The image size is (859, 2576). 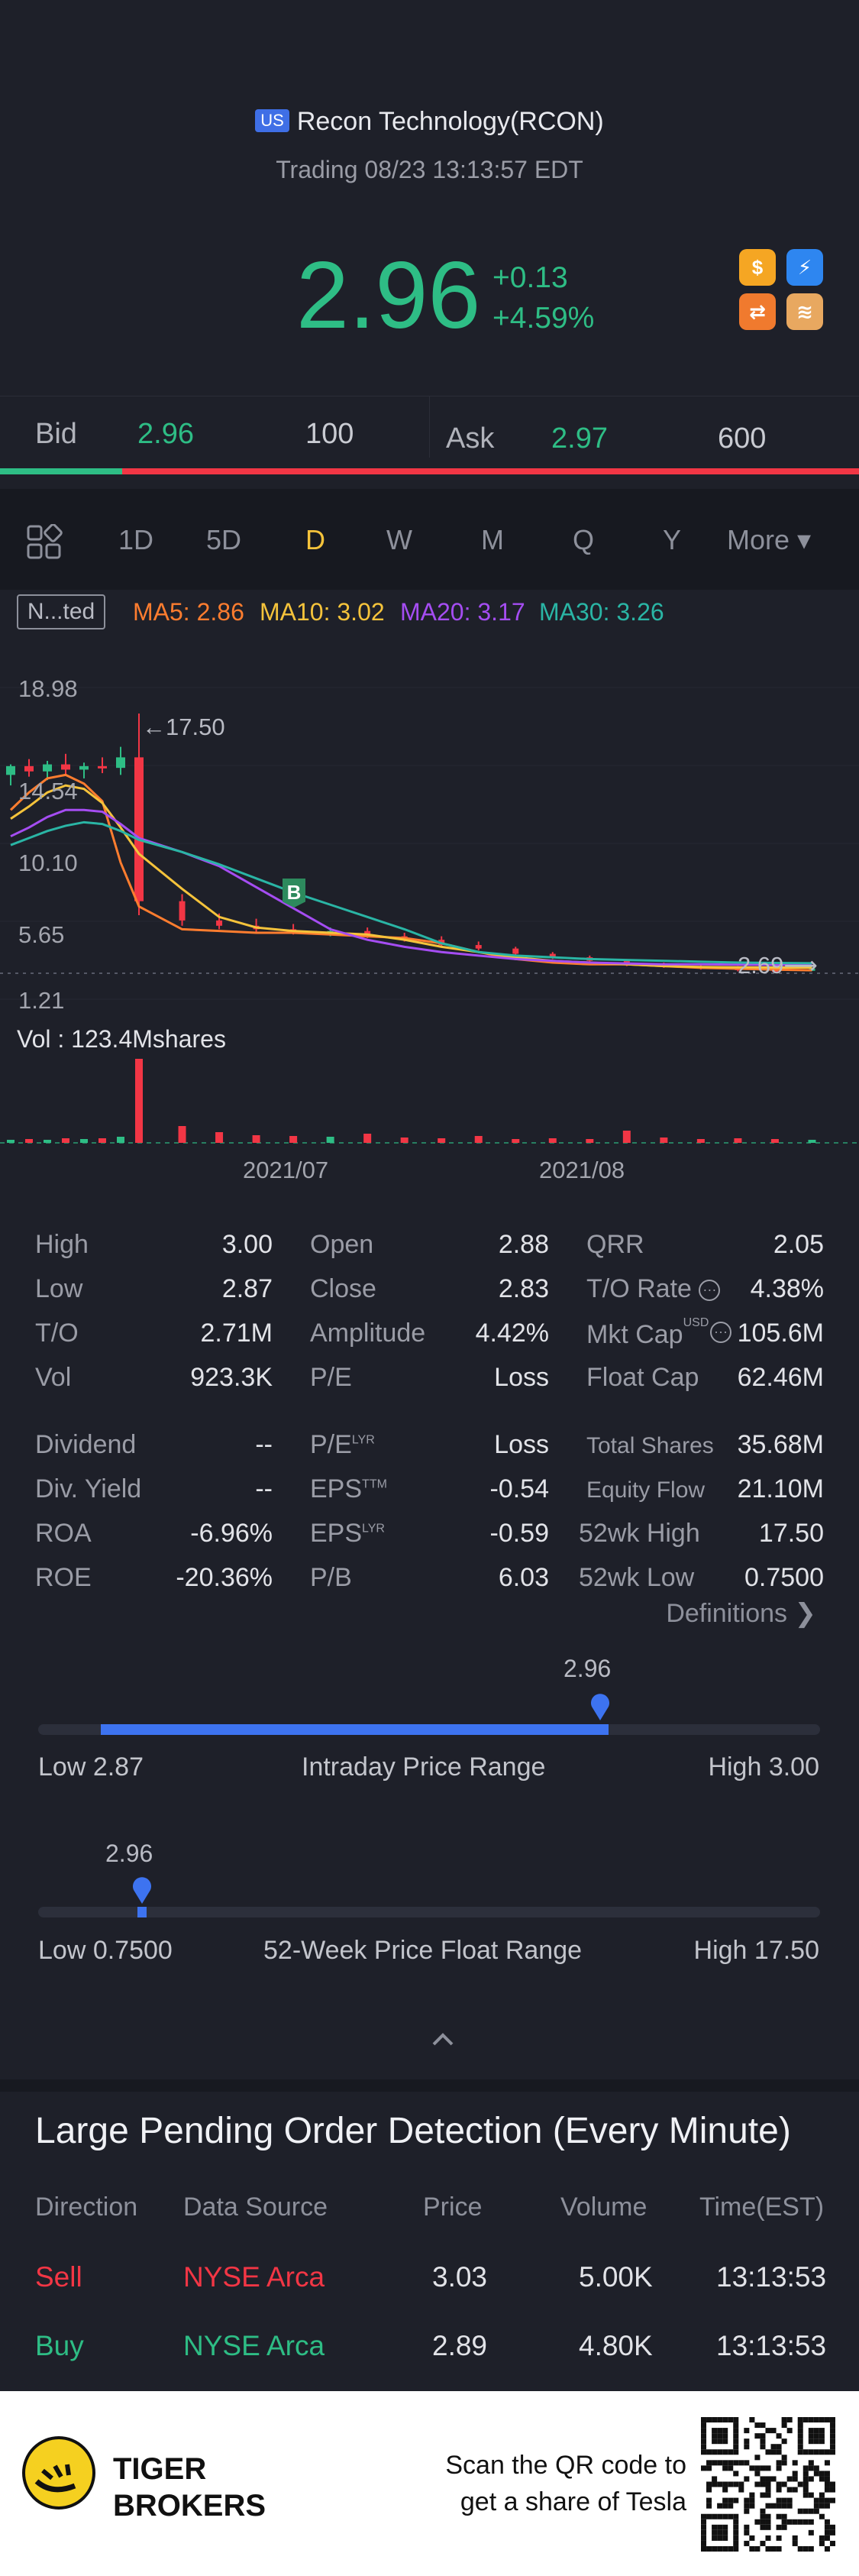 I want to click on tab-m: M, so click(x=492, y=539).